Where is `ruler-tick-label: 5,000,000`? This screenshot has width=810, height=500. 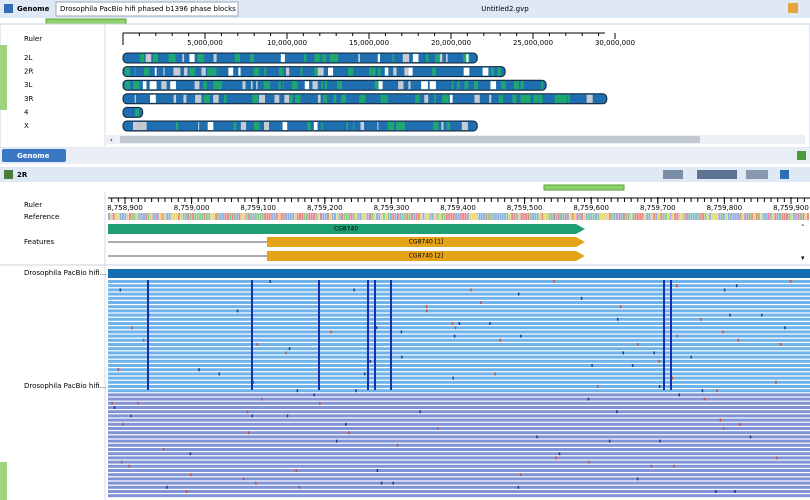
ruler-tick-label: 5,000,000 is located at coordinates (205, 43).